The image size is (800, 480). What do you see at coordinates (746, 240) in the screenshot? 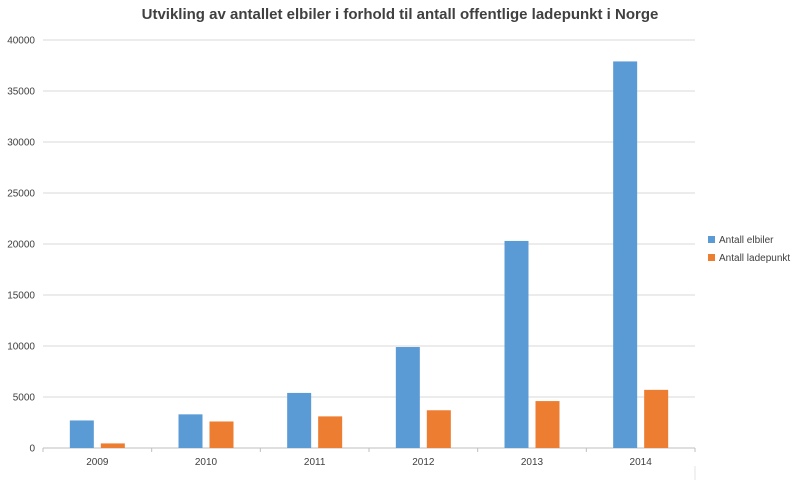
I see `legend-label: Antall elbiler` at bounding box center [746, 240].